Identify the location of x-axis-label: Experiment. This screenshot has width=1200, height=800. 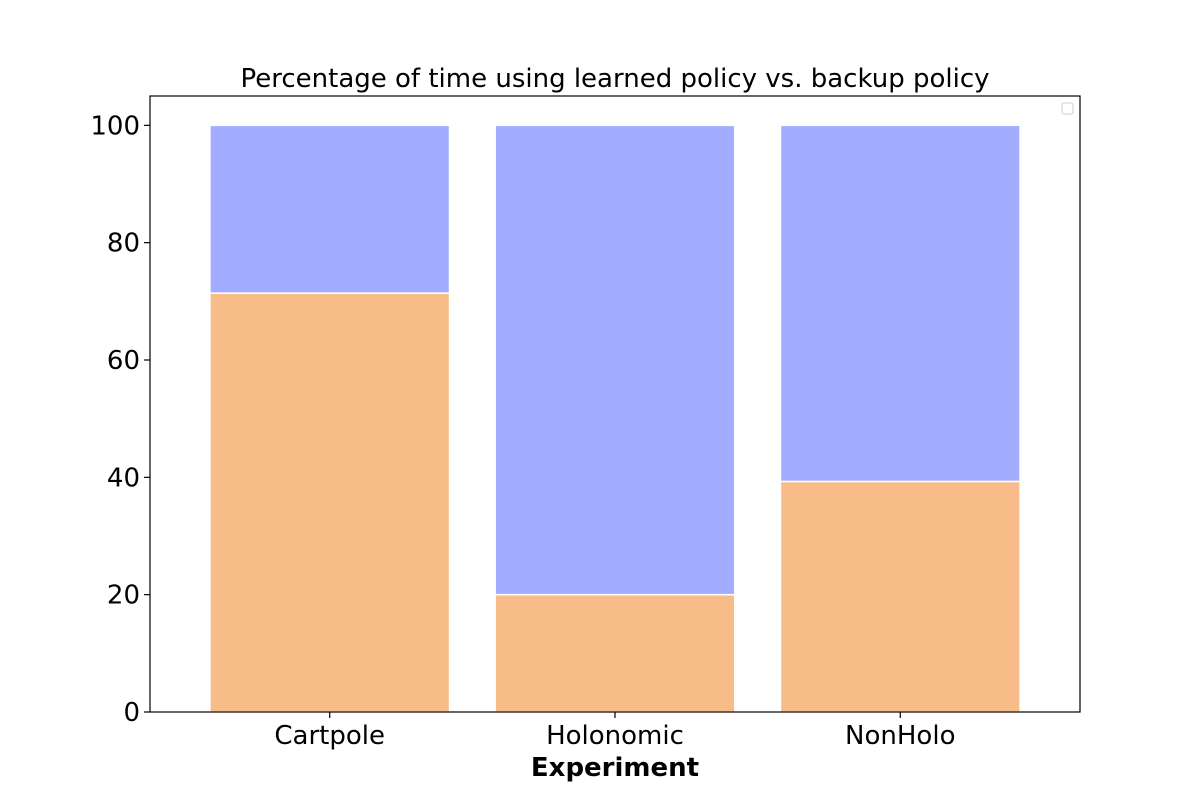
(615, 768).